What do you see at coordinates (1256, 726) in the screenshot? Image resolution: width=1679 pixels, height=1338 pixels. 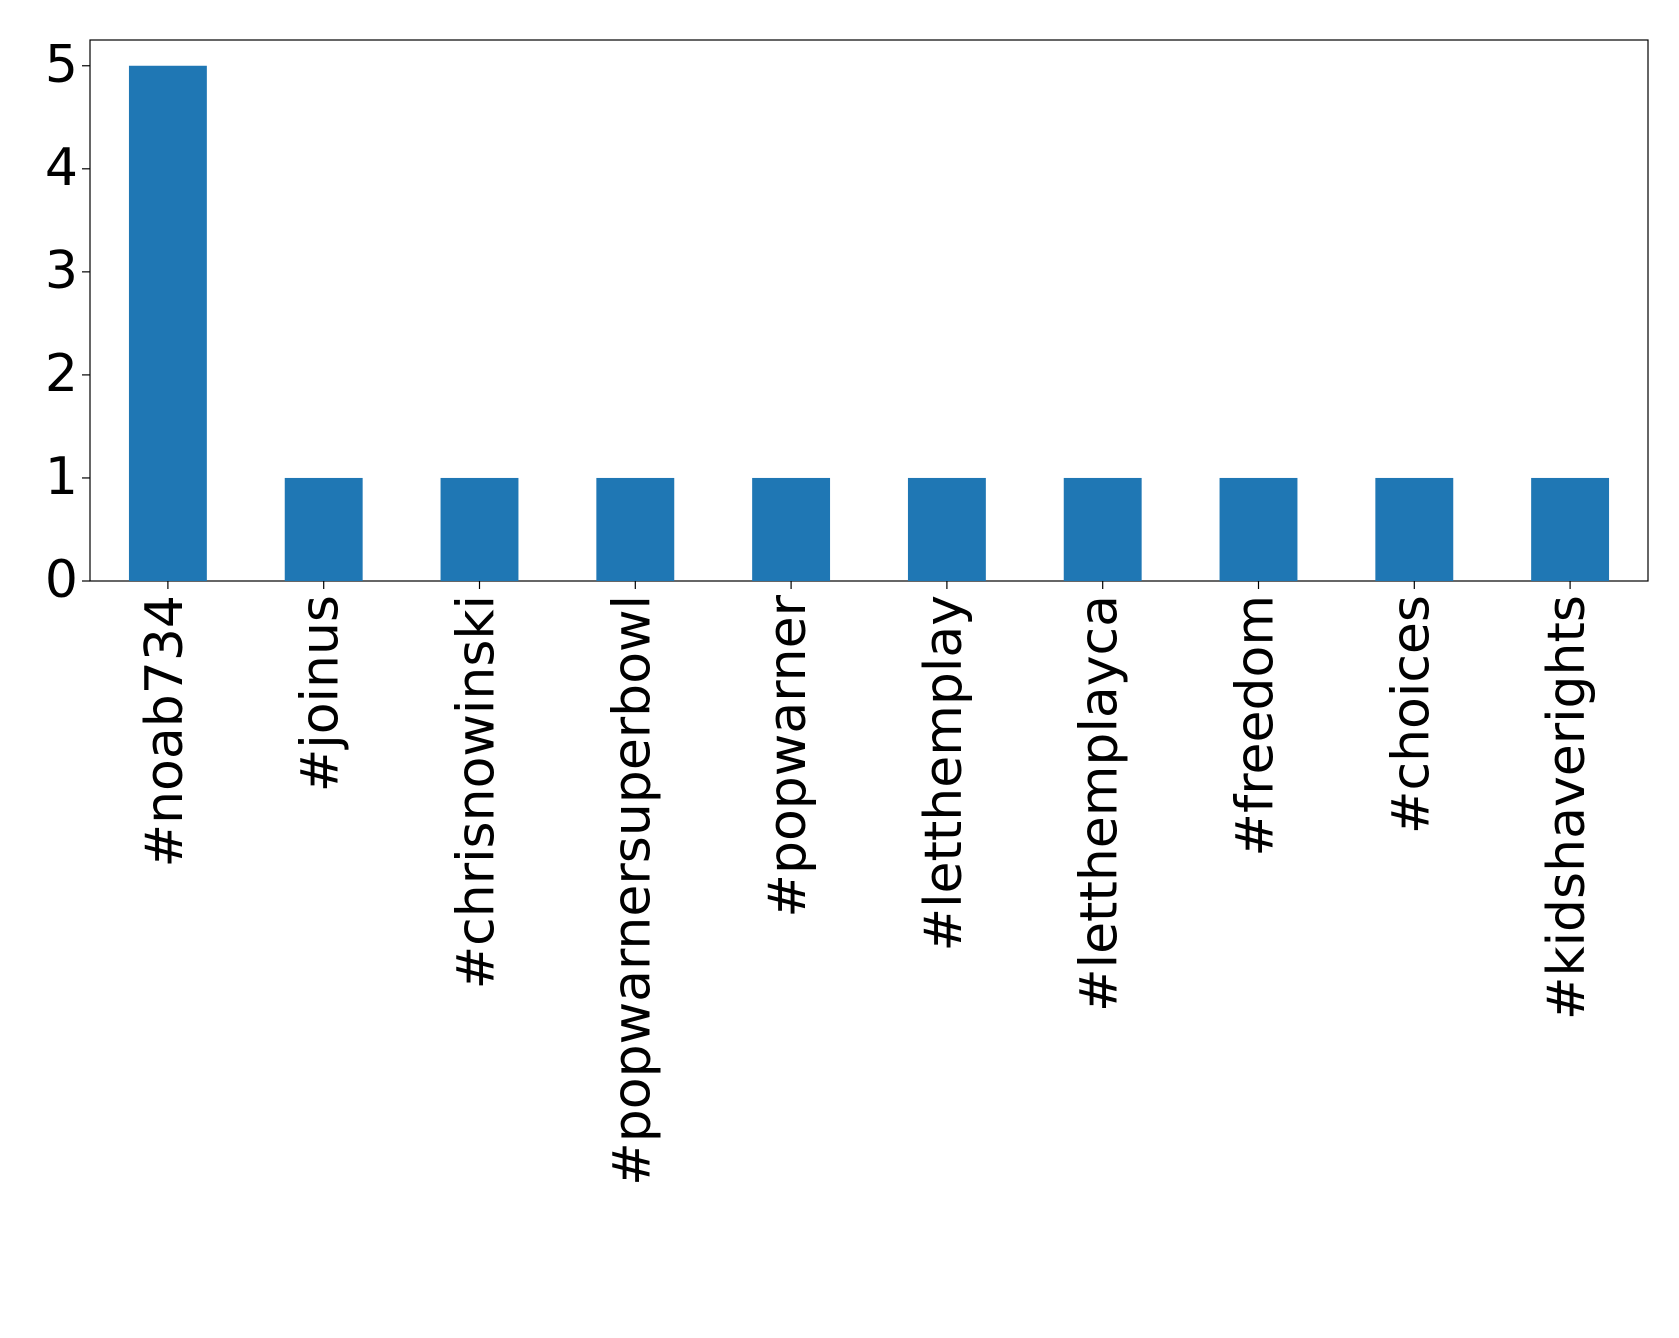 I see `x-tick-label: #freedom` at bounding box center [1256, 726].